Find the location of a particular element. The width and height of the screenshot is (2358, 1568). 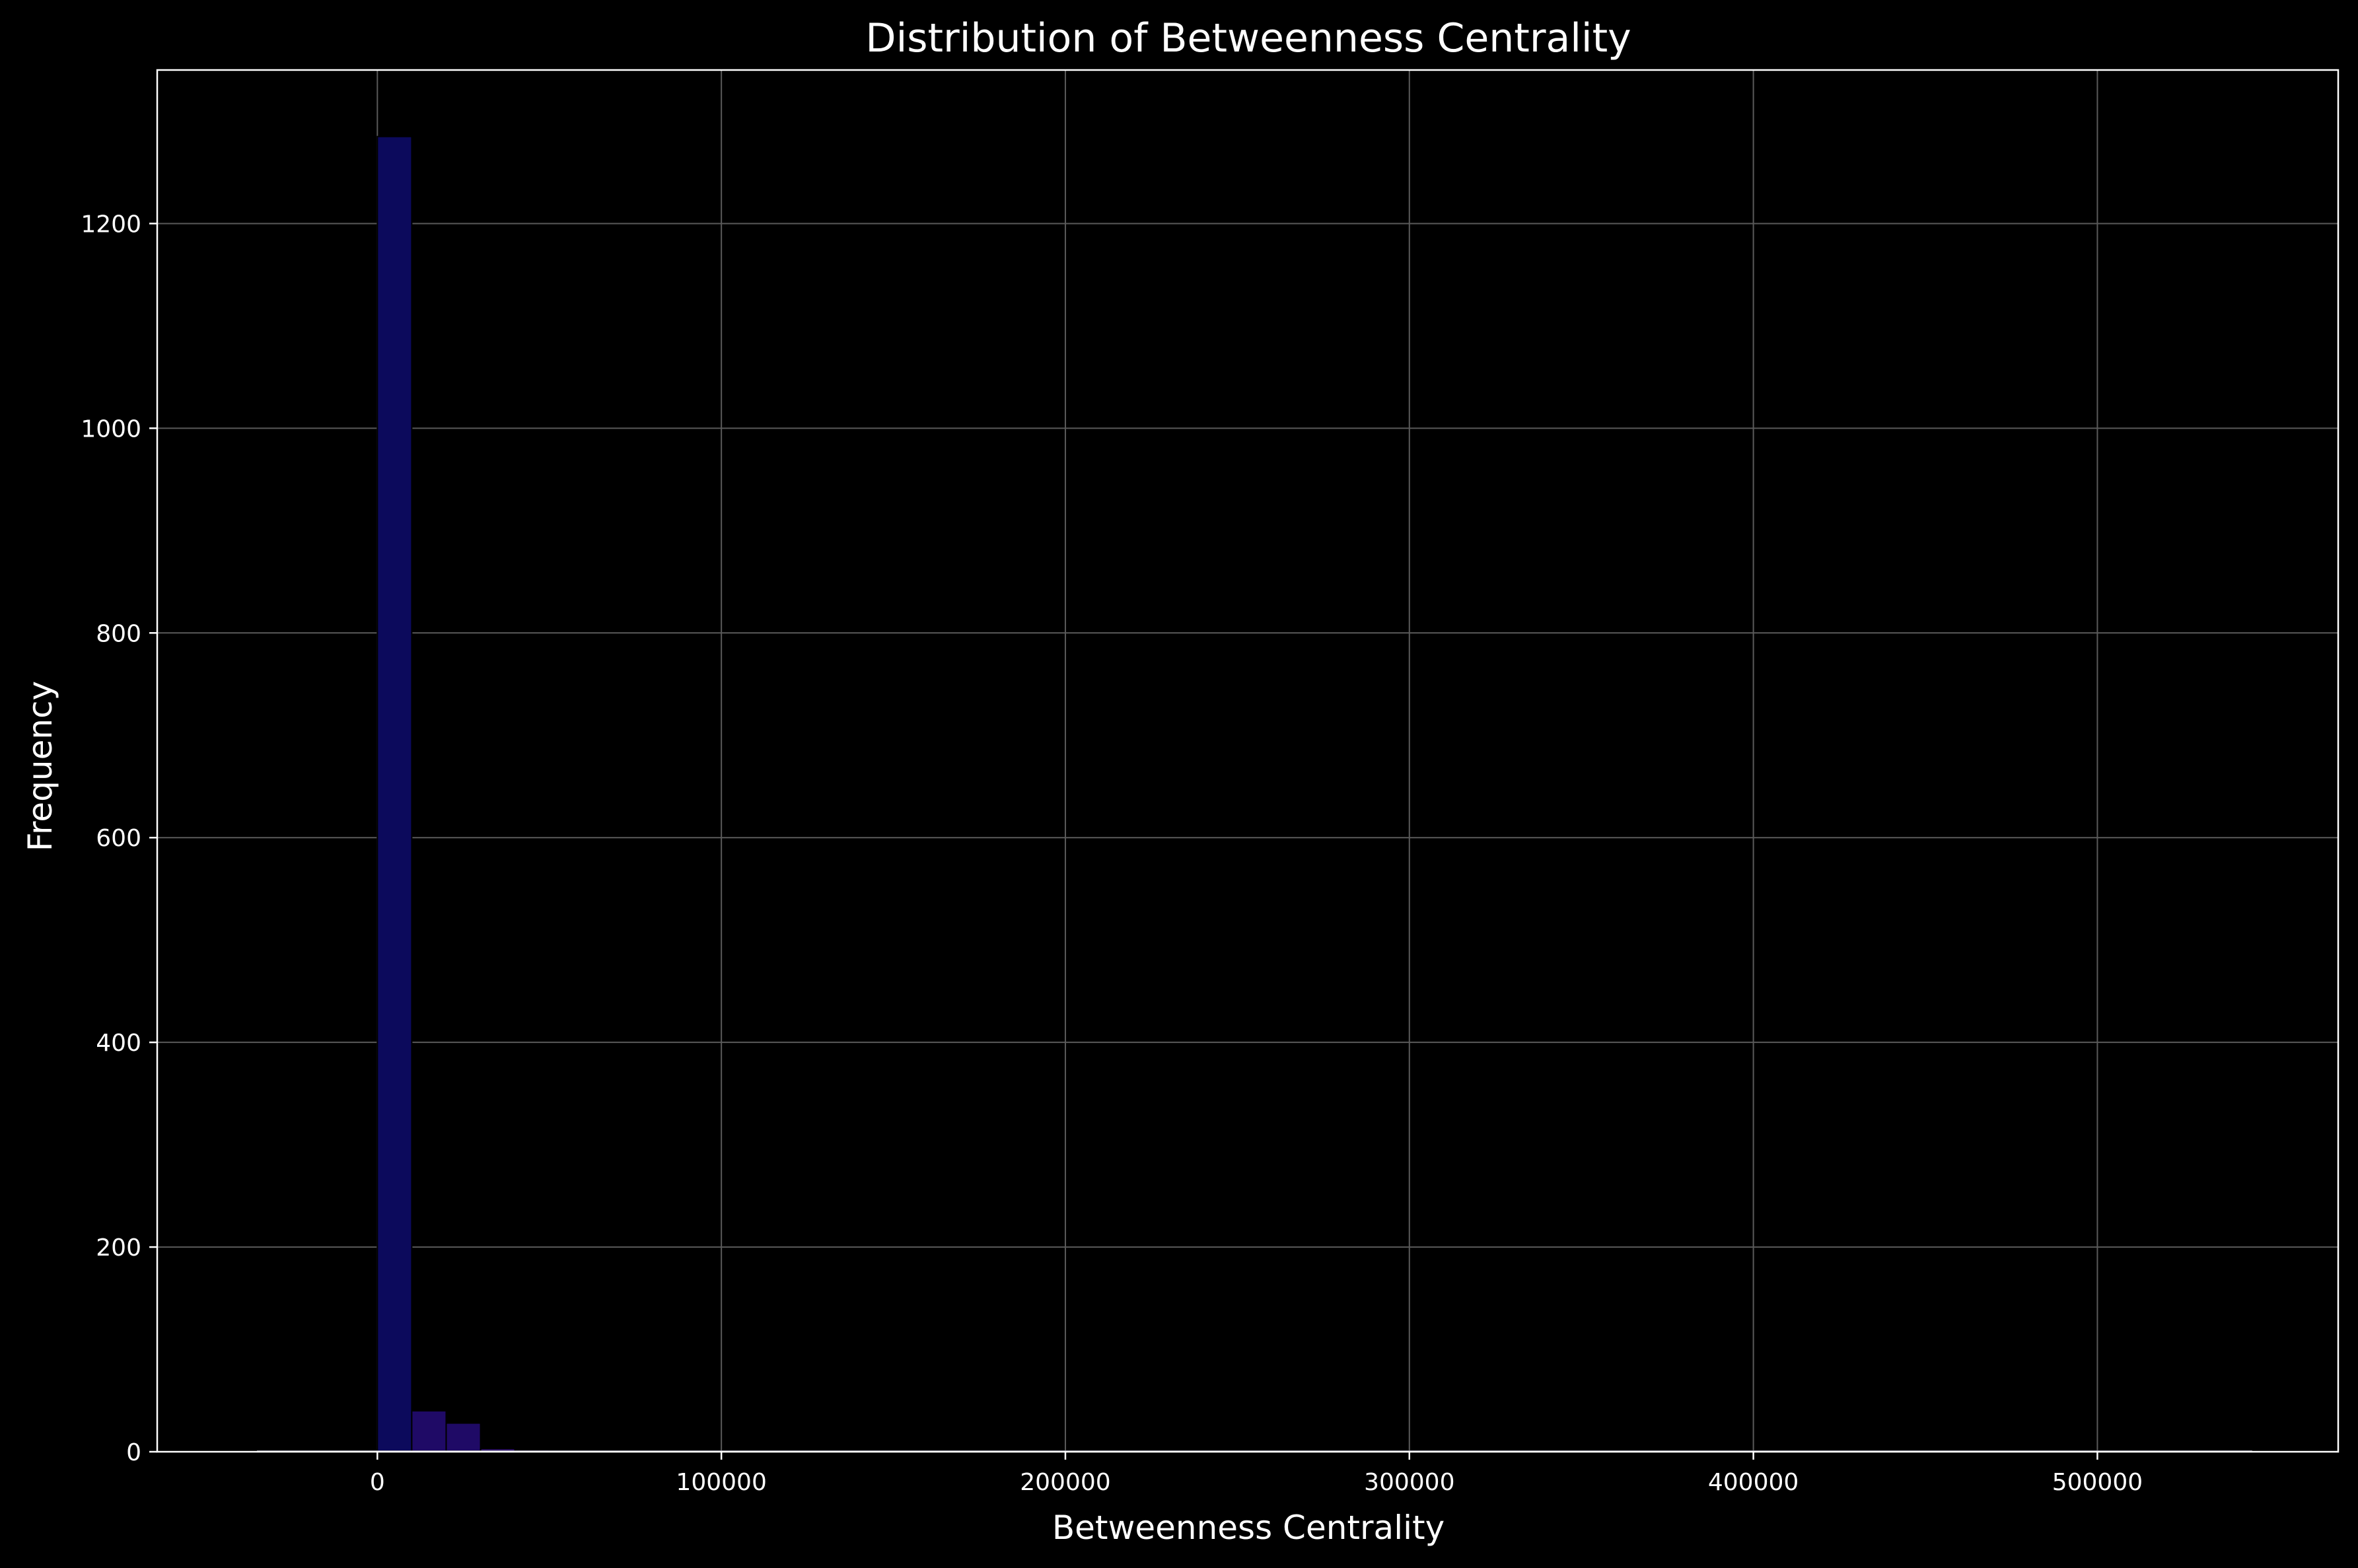

x-tick-label: 400000 is located at coordinates (1753, 1482).